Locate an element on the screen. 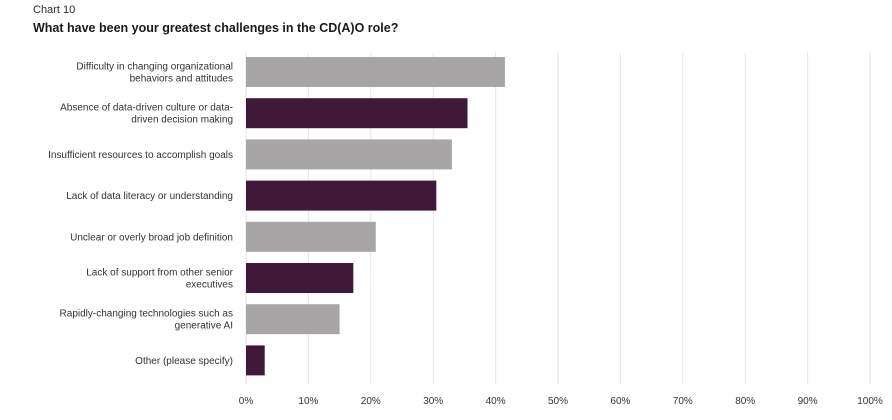 The height and width of the screenshot is (420, 892). category-label: Unclear or overly broad job definition is located at coordinates (151, 237).